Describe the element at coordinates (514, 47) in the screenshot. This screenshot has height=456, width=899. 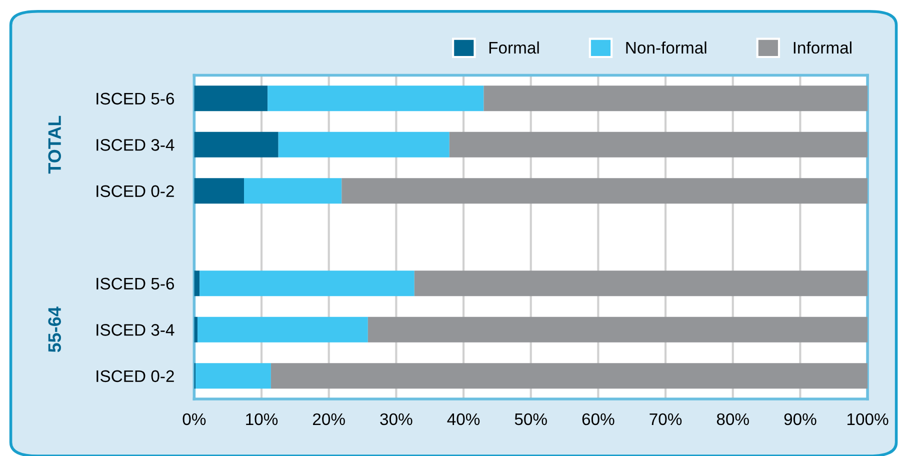
I see `legend-label: Formal` at that location.